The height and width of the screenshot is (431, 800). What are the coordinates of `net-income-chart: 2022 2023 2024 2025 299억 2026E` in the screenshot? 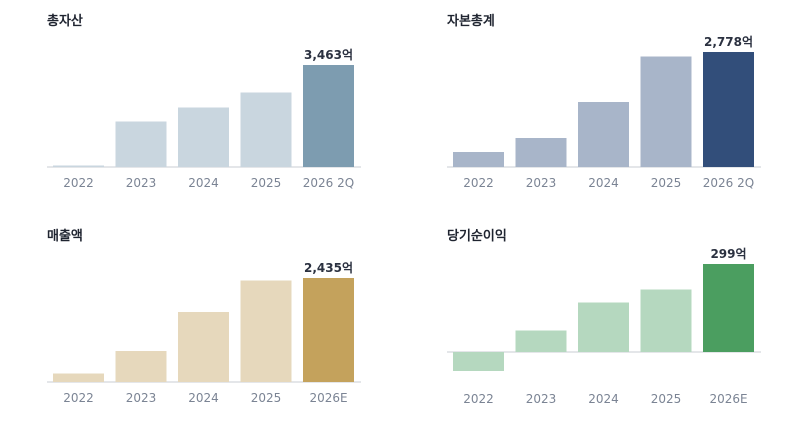 It's located at (604, 326).